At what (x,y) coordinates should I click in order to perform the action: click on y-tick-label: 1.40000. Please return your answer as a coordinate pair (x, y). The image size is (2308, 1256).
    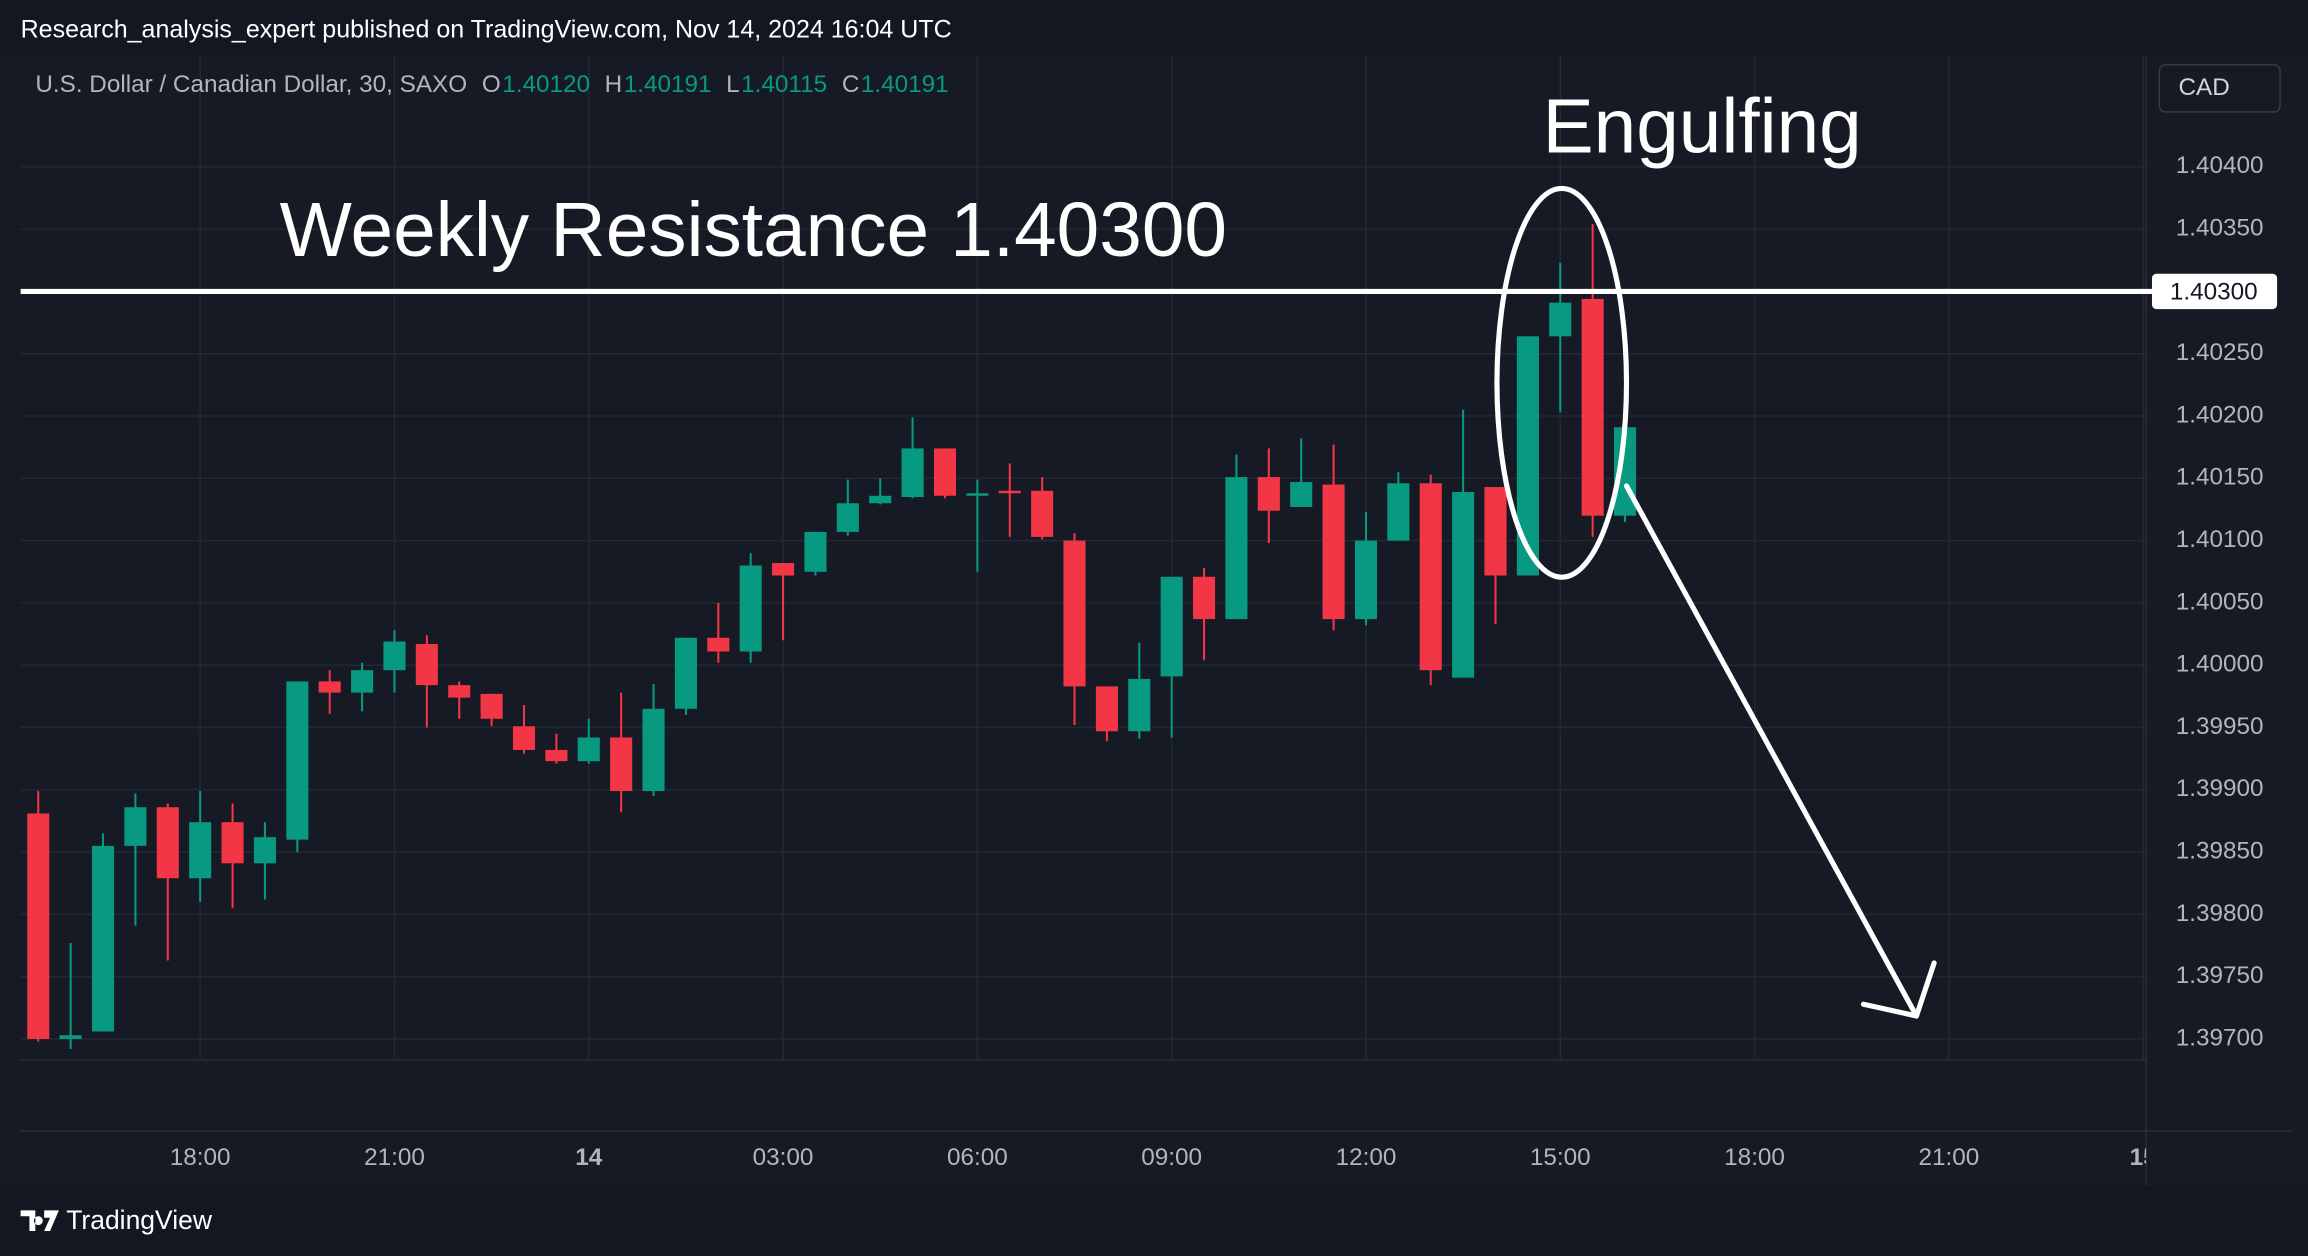
    Looking at the image, I should click on (2220, 664).